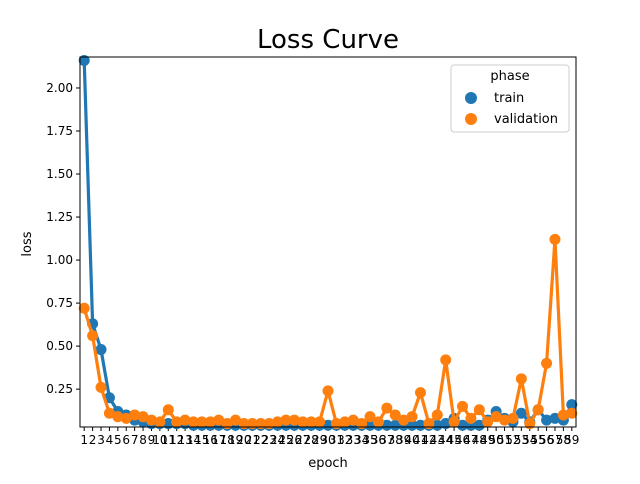  Describe the element at coordinates (59, 217) in the screenshot. I see `y-tick-label: 1.25` at that location.